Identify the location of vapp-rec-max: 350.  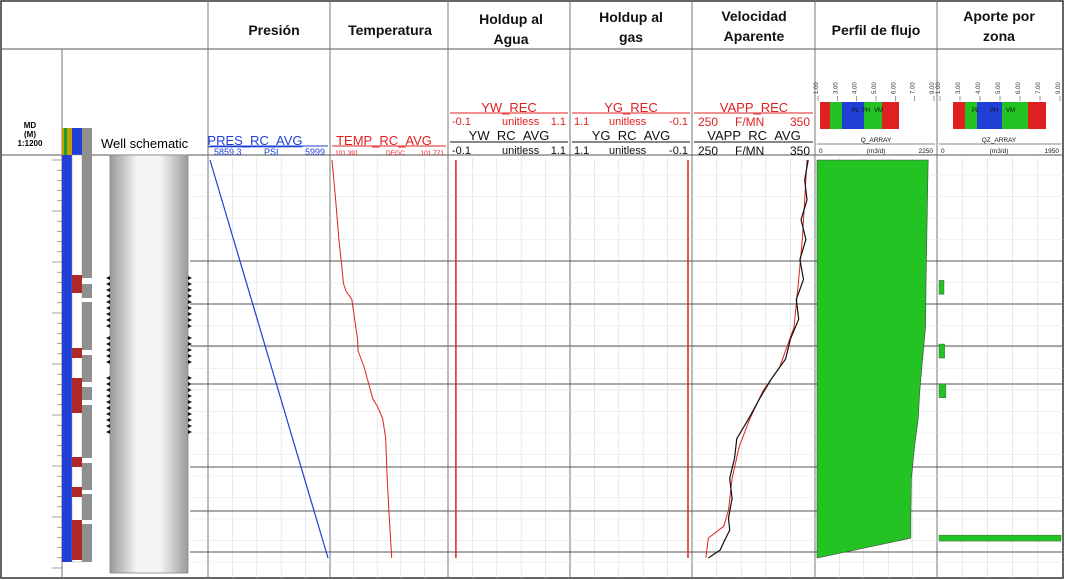
(800, 122).